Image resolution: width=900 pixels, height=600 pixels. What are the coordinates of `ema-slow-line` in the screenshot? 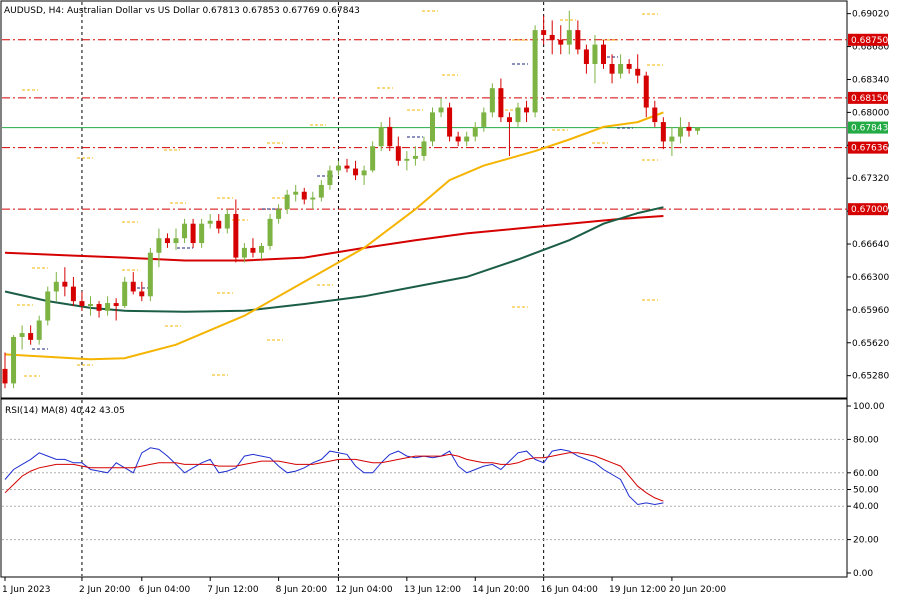 It's located at (334, 259).